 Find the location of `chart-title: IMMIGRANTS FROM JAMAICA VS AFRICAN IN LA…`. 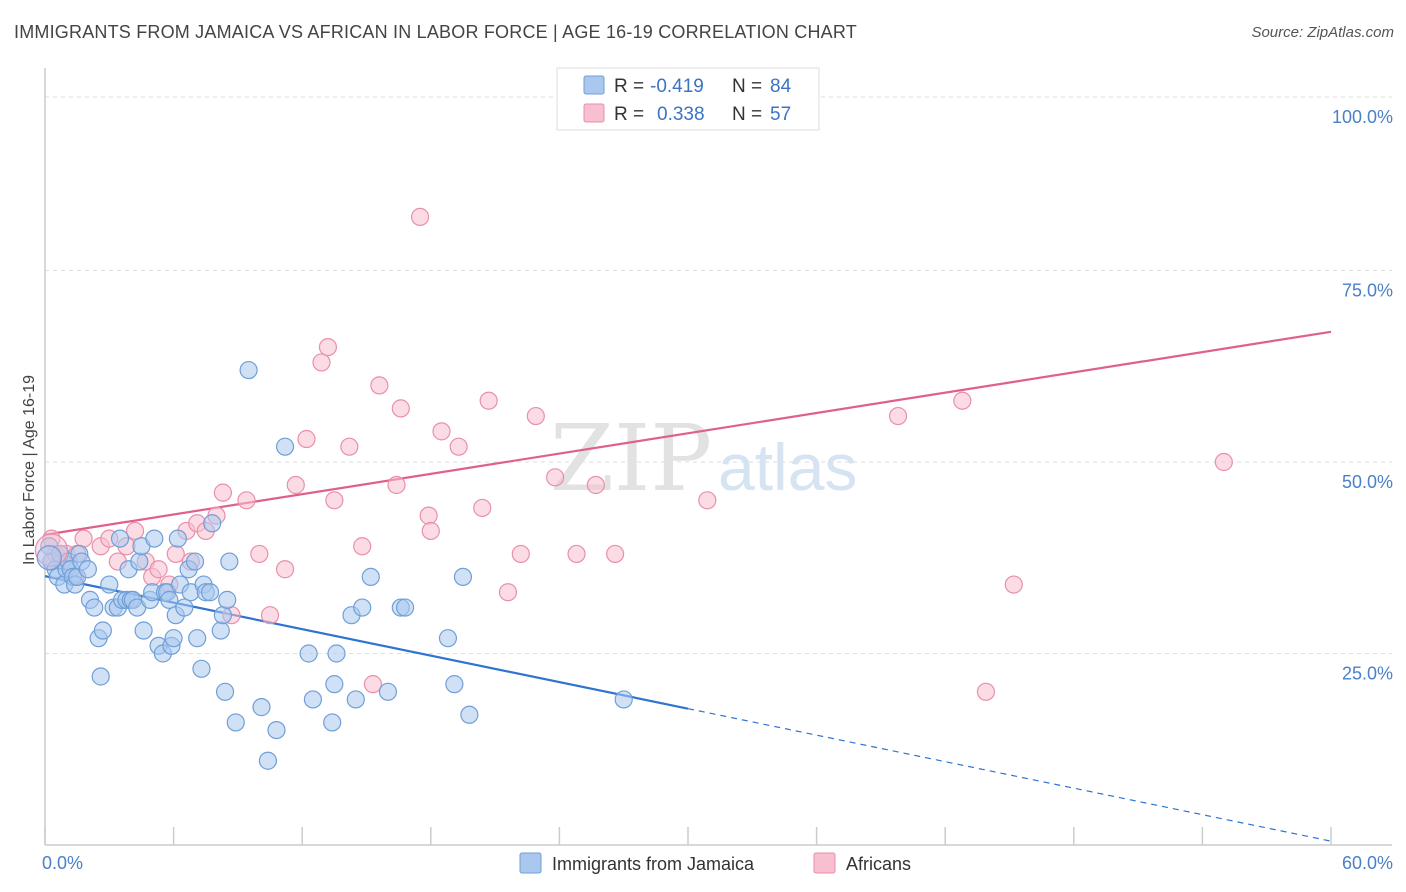

chart-title: IMMIGRANTS FROM JAMAICA VS AFRICAN IN LA… is located at coordinates (435, 32).